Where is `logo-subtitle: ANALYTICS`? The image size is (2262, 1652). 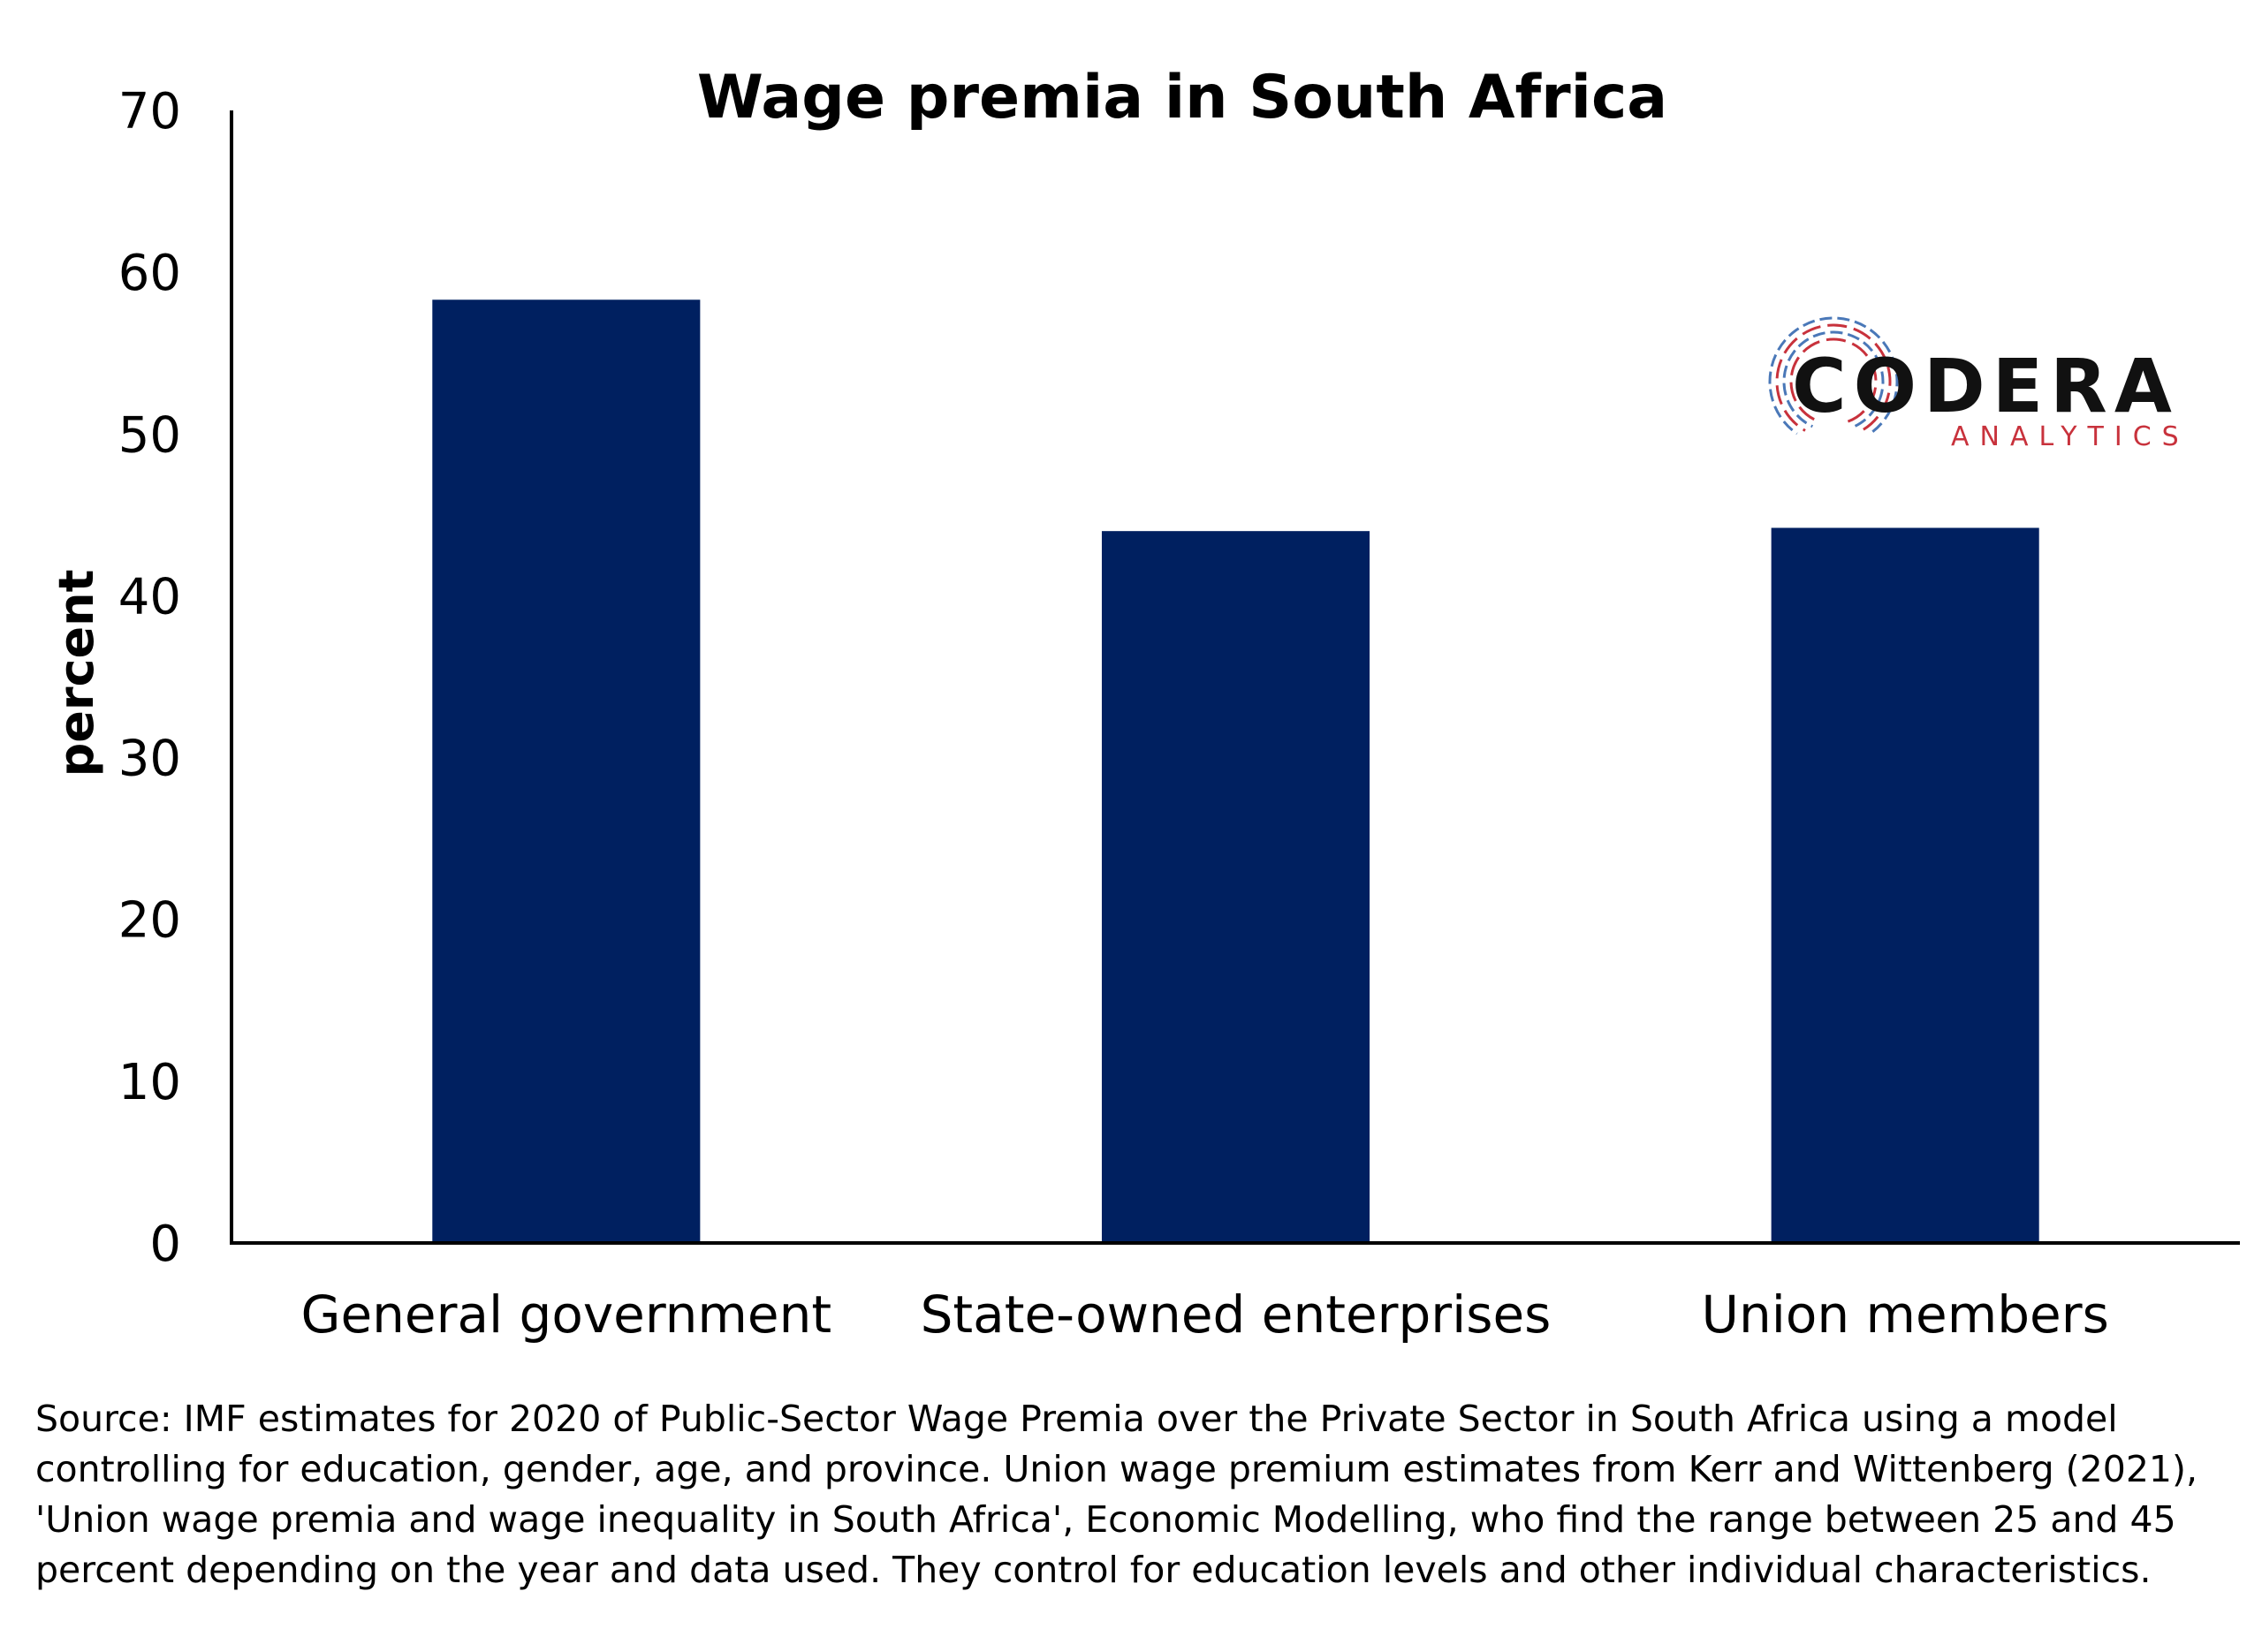 logo-subtitle: ANALYTICS is located at coordinates (2070, 436).